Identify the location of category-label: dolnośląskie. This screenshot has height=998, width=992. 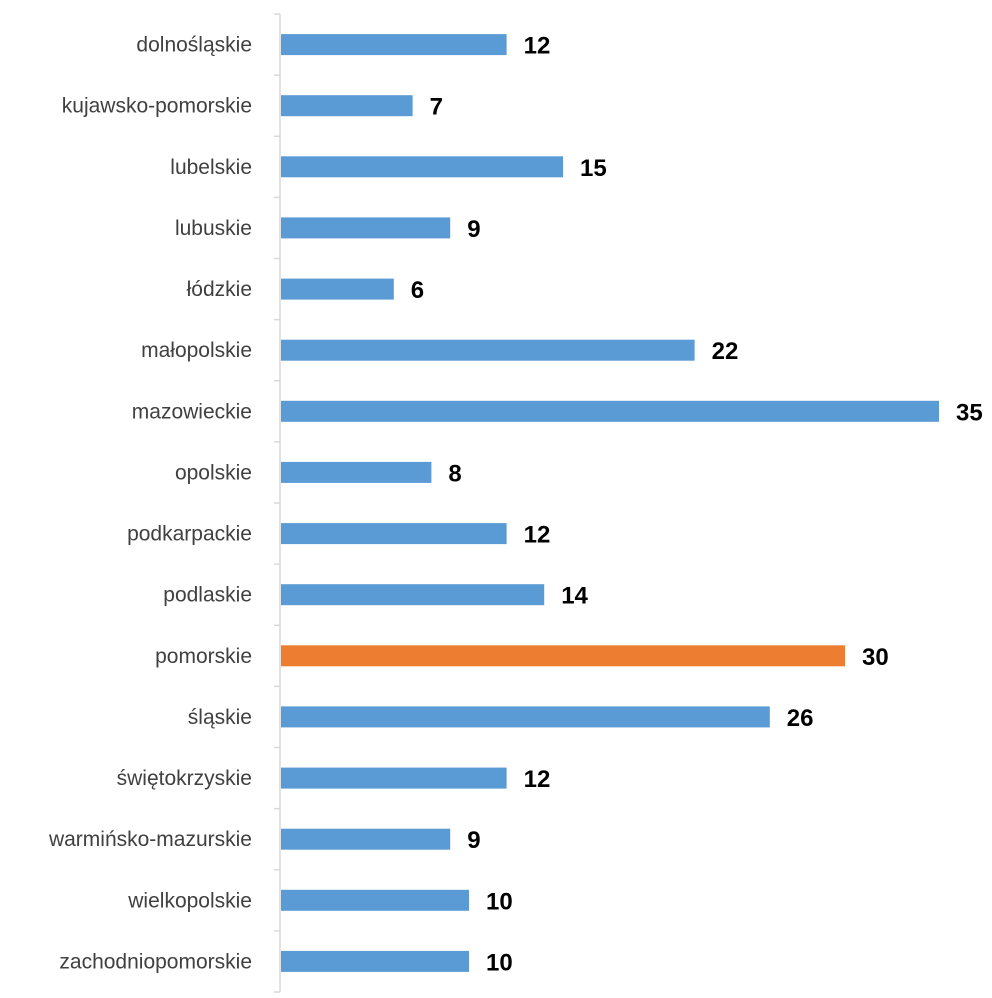
(194, 45).